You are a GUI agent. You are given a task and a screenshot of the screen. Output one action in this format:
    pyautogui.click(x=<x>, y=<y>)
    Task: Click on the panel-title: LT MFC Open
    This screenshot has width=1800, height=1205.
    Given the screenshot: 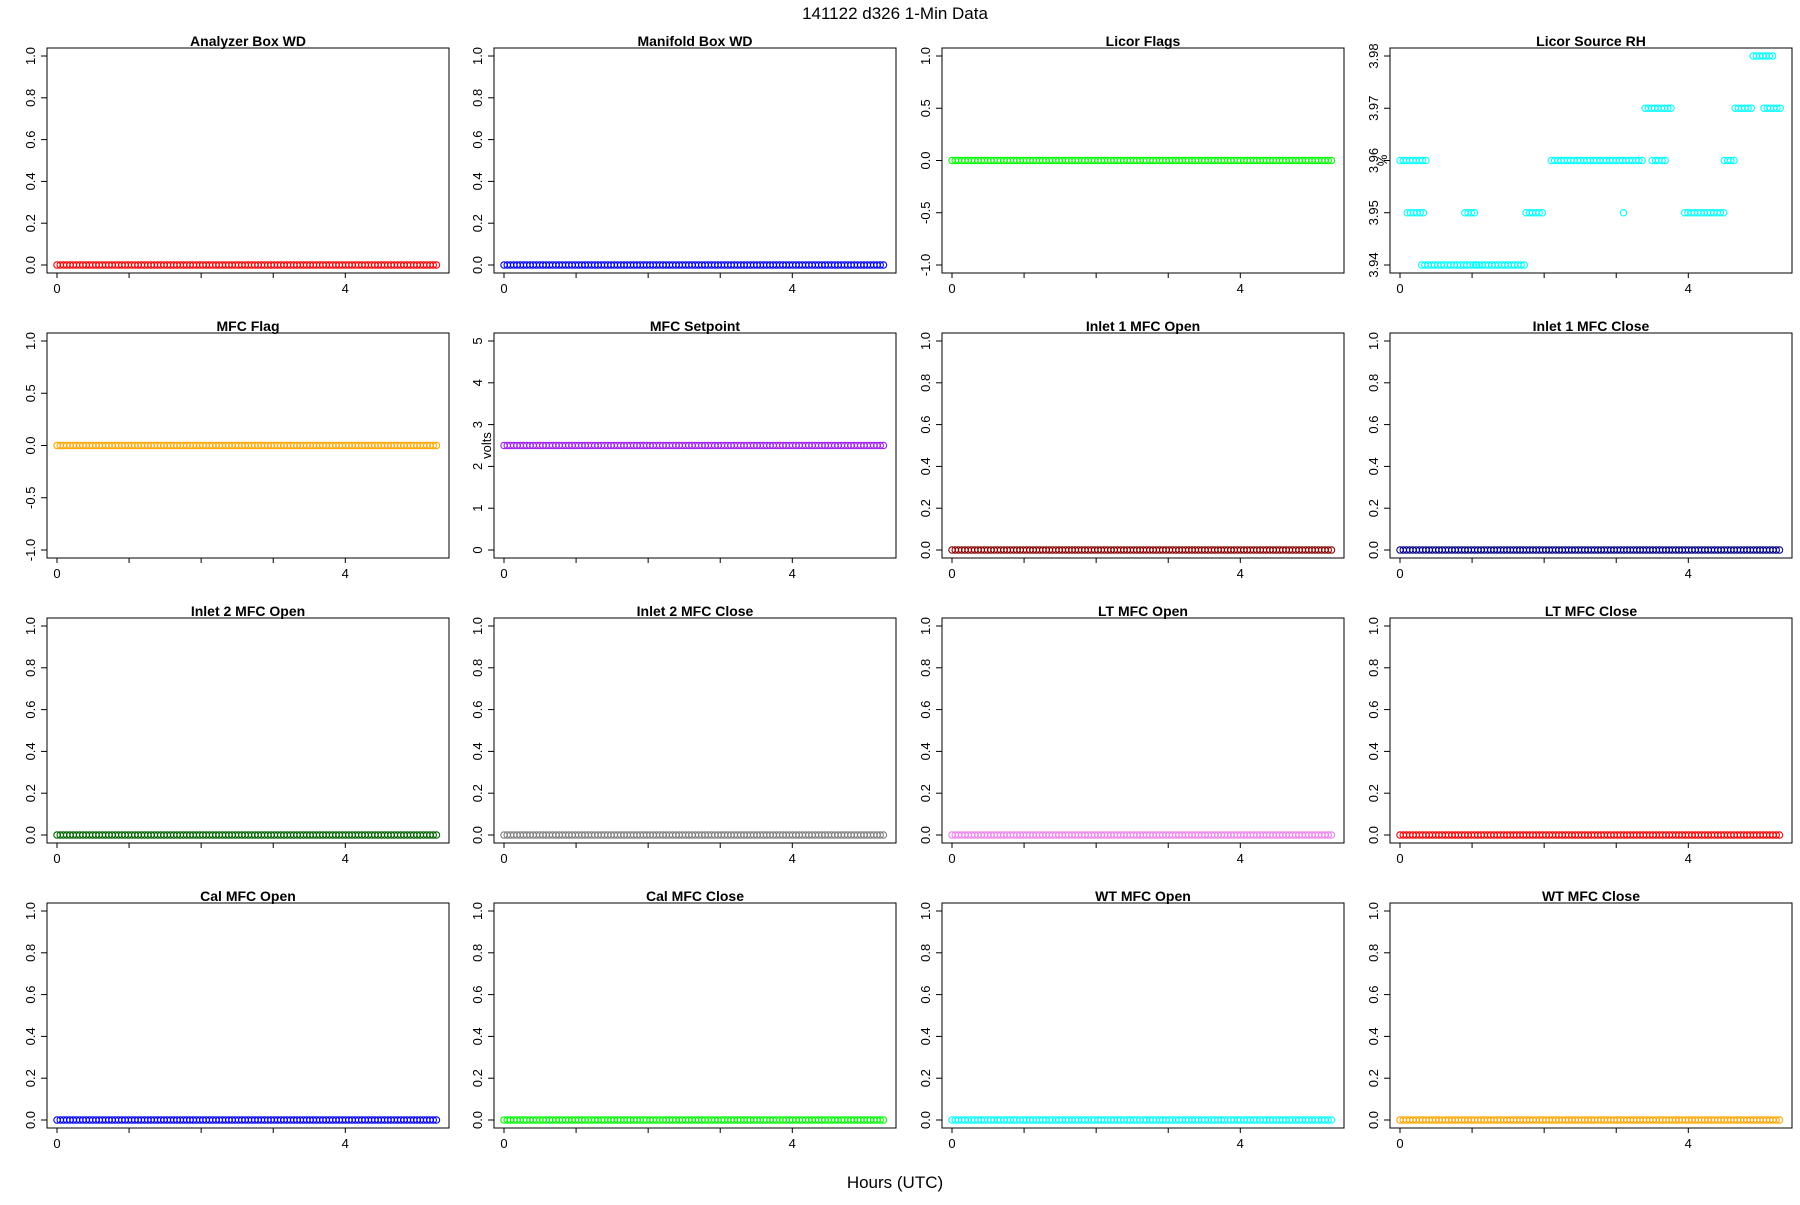 What is the action you would take?
    pyautogui.click(x=1143, y=611)
    